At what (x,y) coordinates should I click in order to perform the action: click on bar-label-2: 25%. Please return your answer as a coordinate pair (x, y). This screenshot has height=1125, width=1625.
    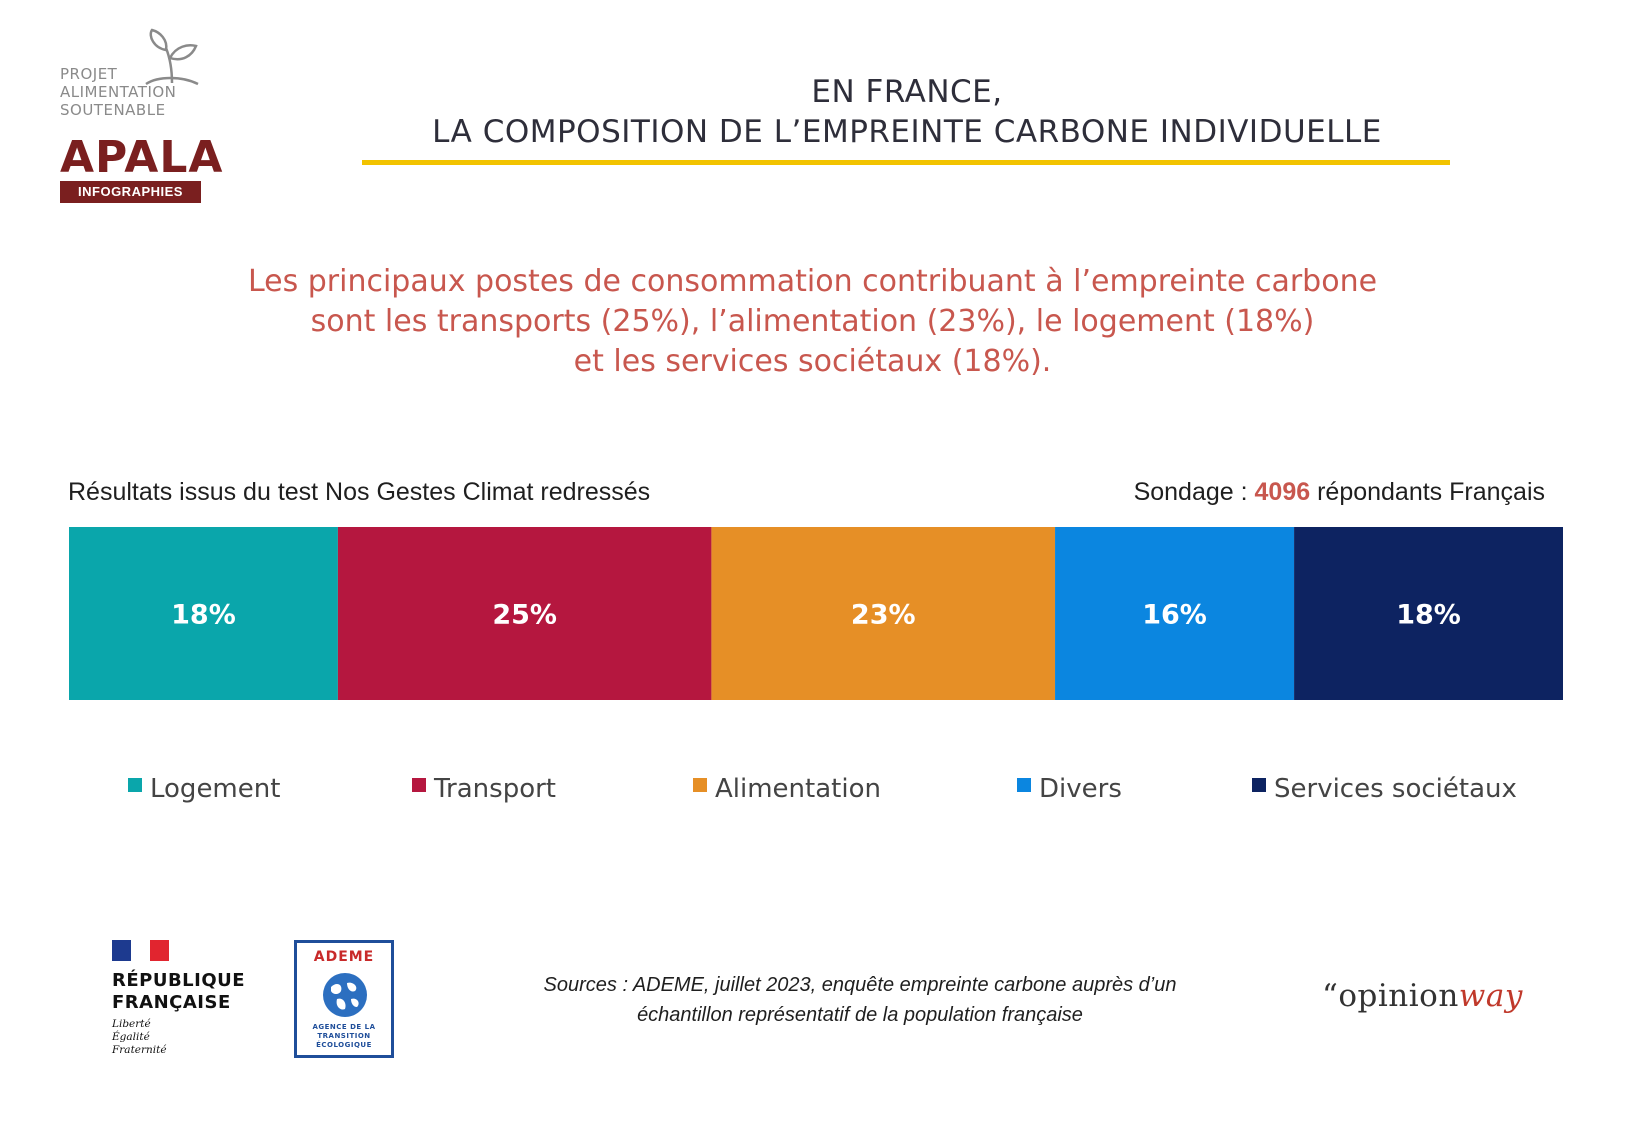
    Looking at the image, I should click on (524, 615).